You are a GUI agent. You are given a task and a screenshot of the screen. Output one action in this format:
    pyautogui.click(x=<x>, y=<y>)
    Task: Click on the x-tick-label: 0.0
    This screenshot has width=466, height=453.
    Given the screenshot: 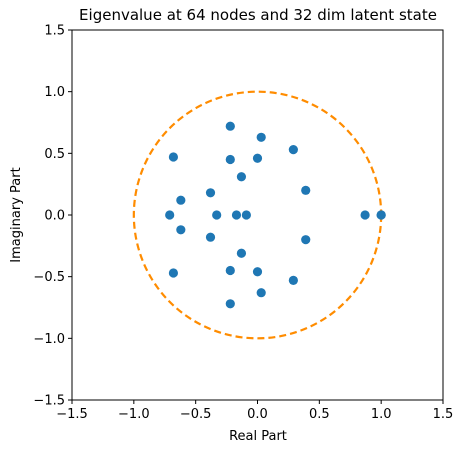 What is the action you would take?
    pyautogui.click(x=257, y=414)
    